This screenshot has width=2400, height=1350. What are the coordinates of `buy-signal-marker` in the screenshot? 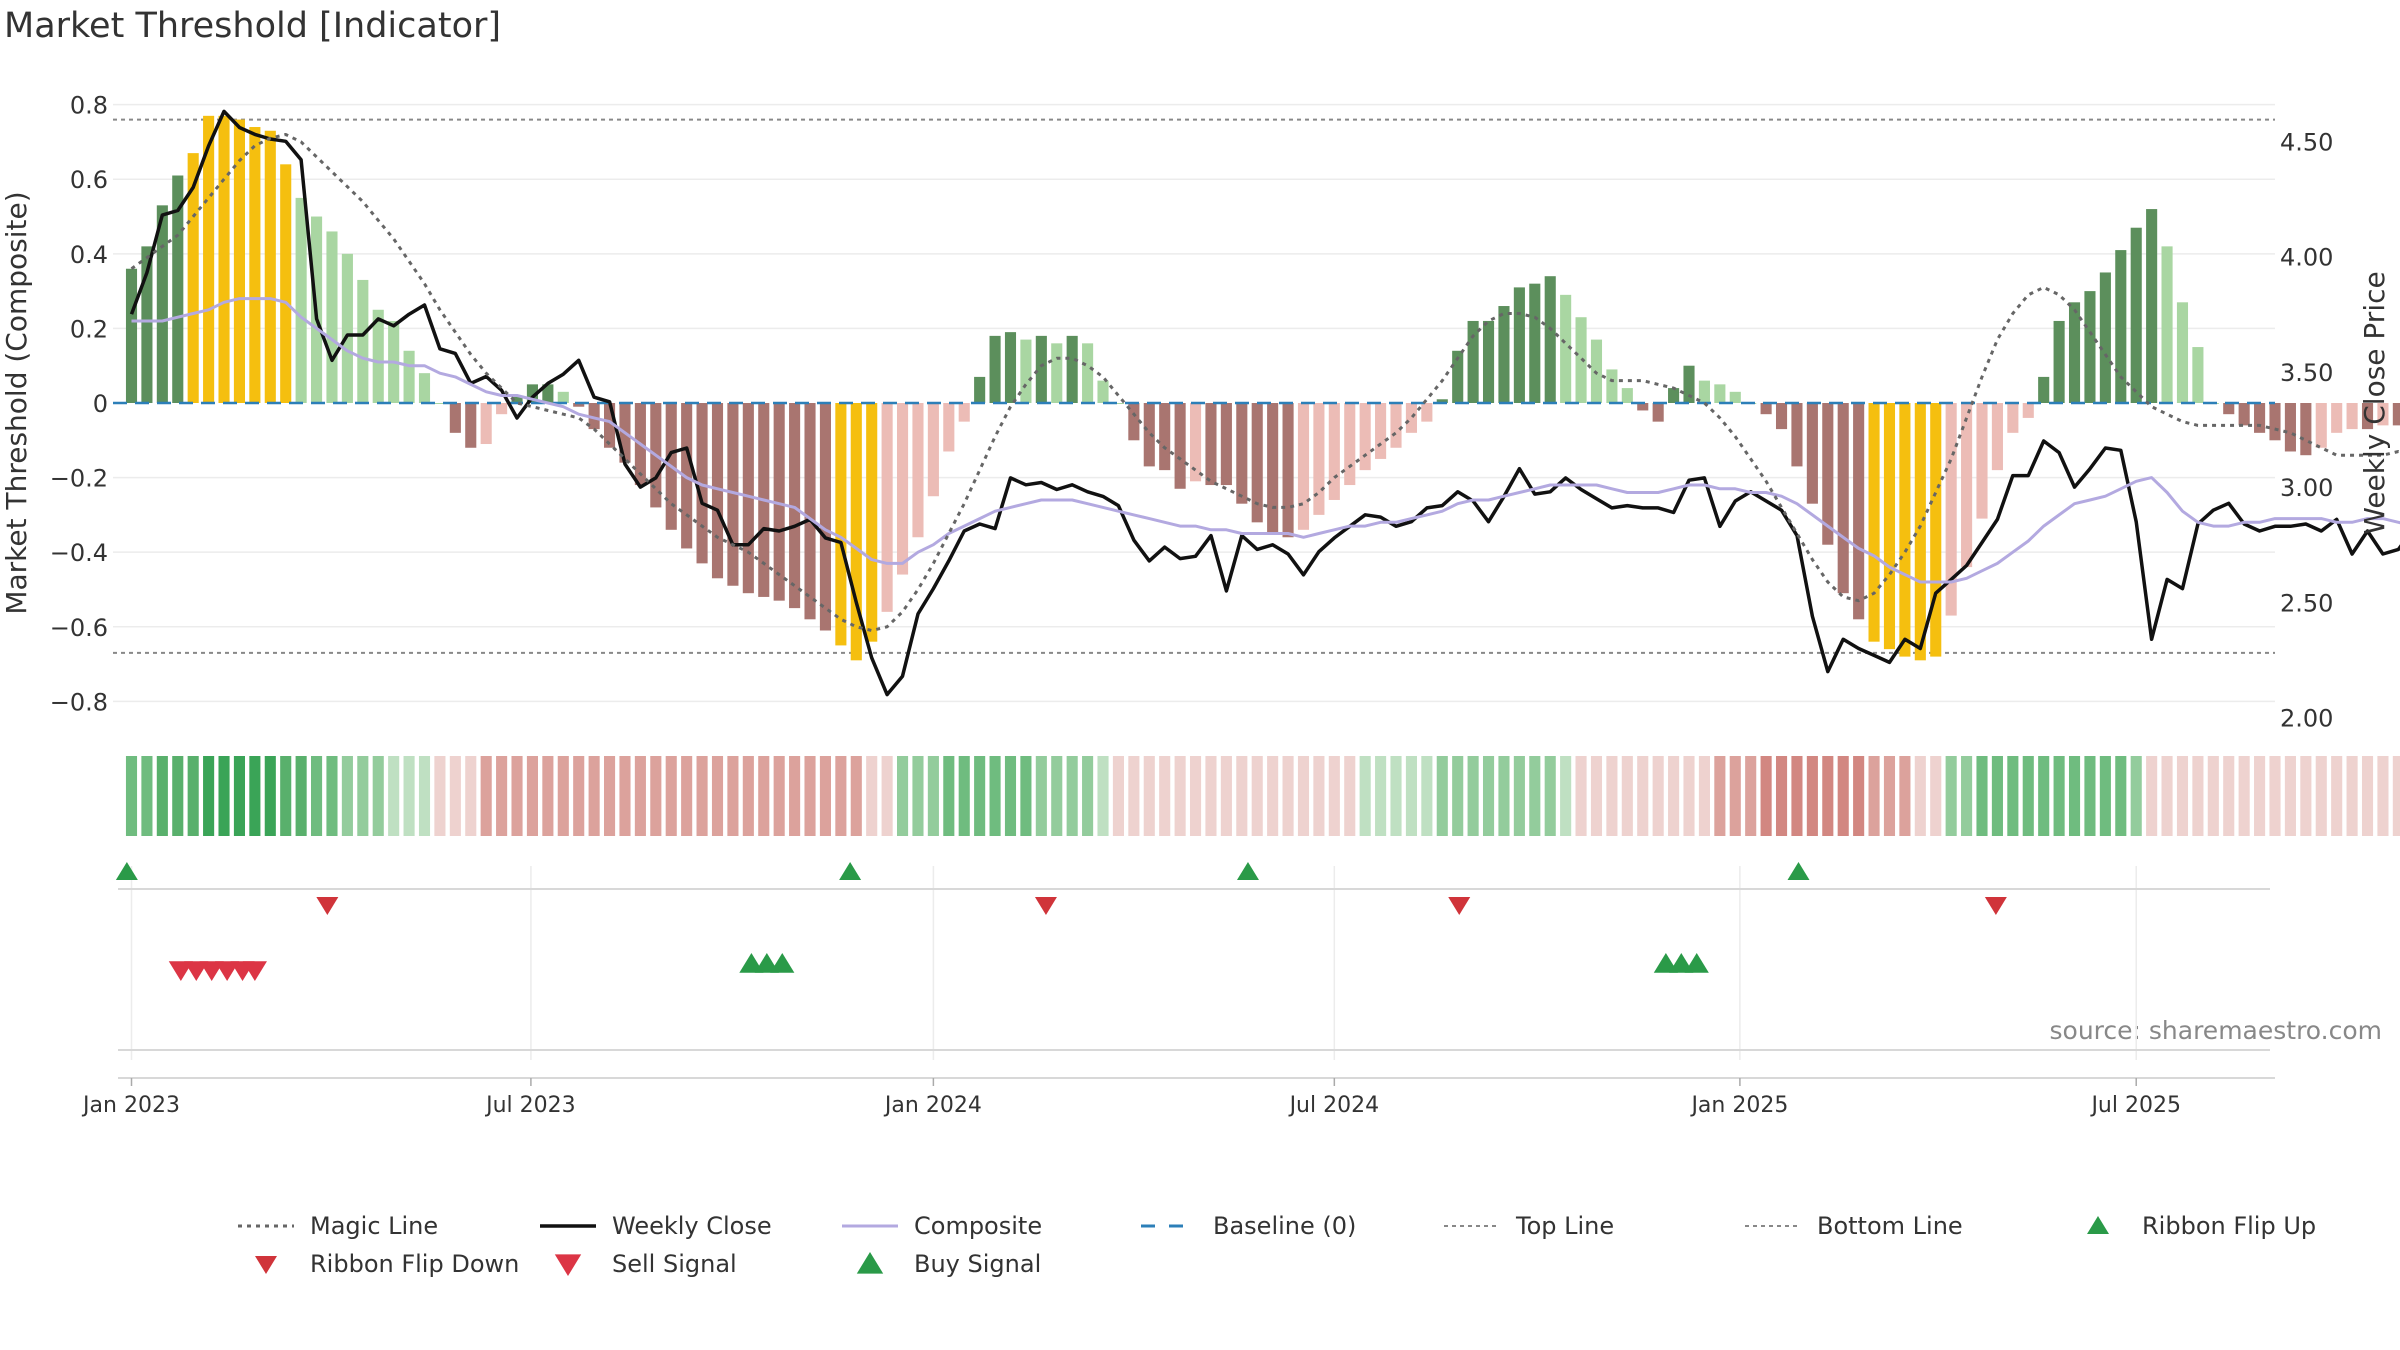 It's located at (1665, 963).